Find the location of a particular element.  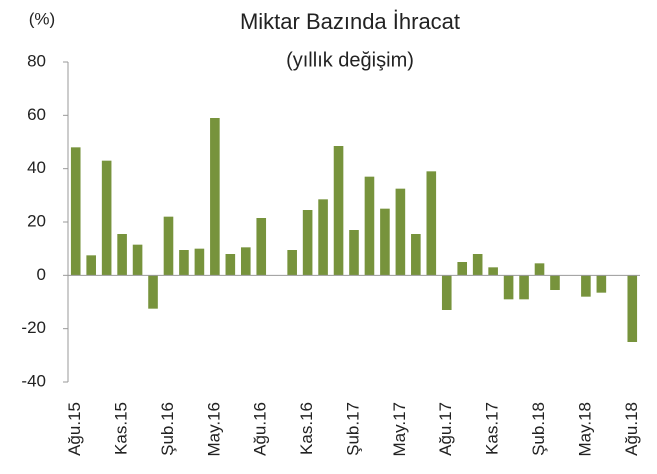

x-tick-label: Ağu.18 is located at coordinates (631, 429).